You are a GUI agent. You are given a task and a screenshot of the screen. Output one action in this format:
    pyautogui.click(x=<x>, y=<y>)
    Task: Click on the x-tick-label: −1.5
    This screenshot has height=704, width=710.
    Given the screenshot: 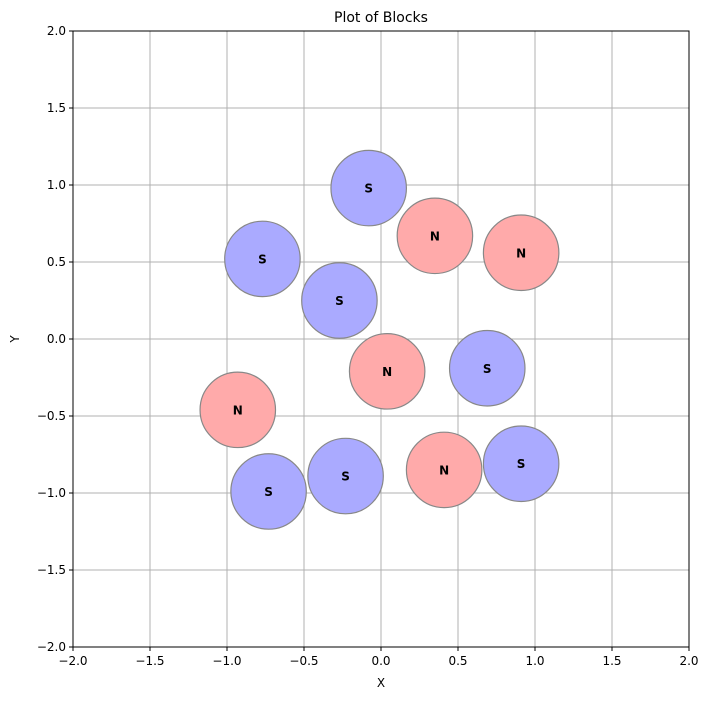 What is the action you would take?
    pyautogui.click(x=149, y=661)
    